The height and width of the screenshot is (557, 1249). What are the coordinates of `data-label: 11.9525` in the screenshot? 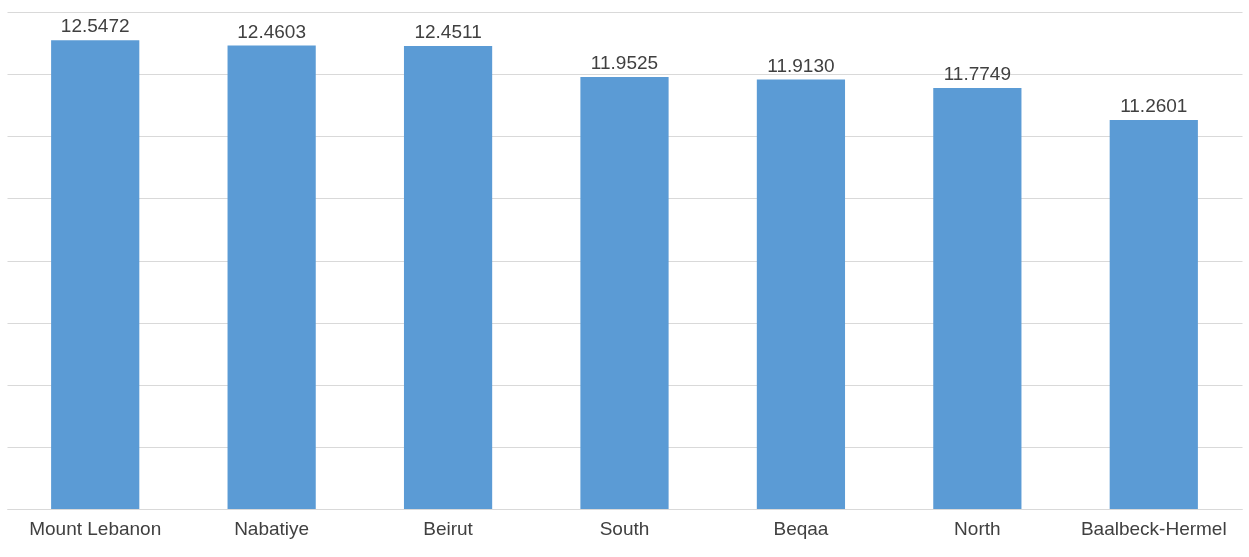 It's located at (624, 63).